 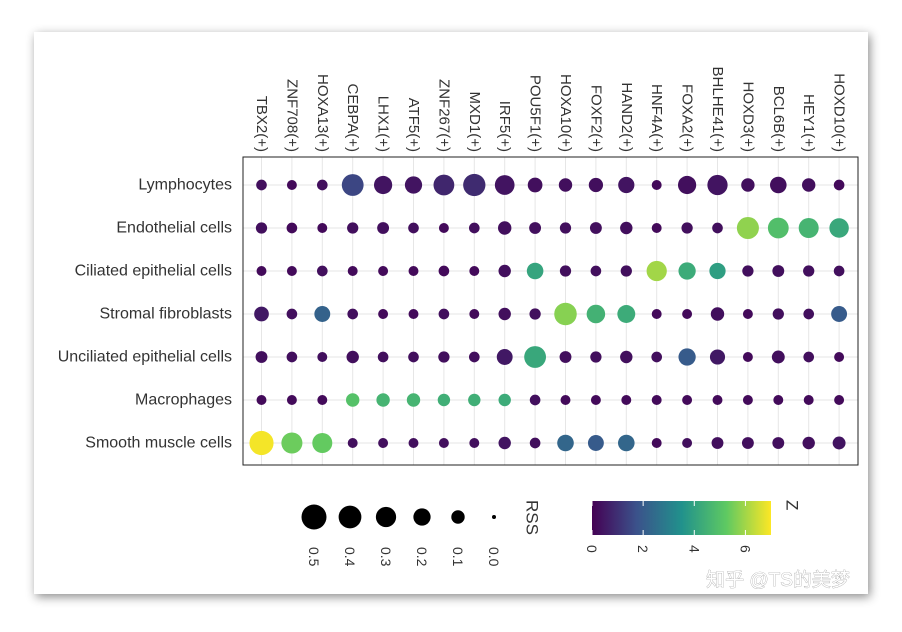 What do you see at coordinates (532, 517) in the screenshot?
I see `size-legend-title: RSS` at bounding box center [532, 517].